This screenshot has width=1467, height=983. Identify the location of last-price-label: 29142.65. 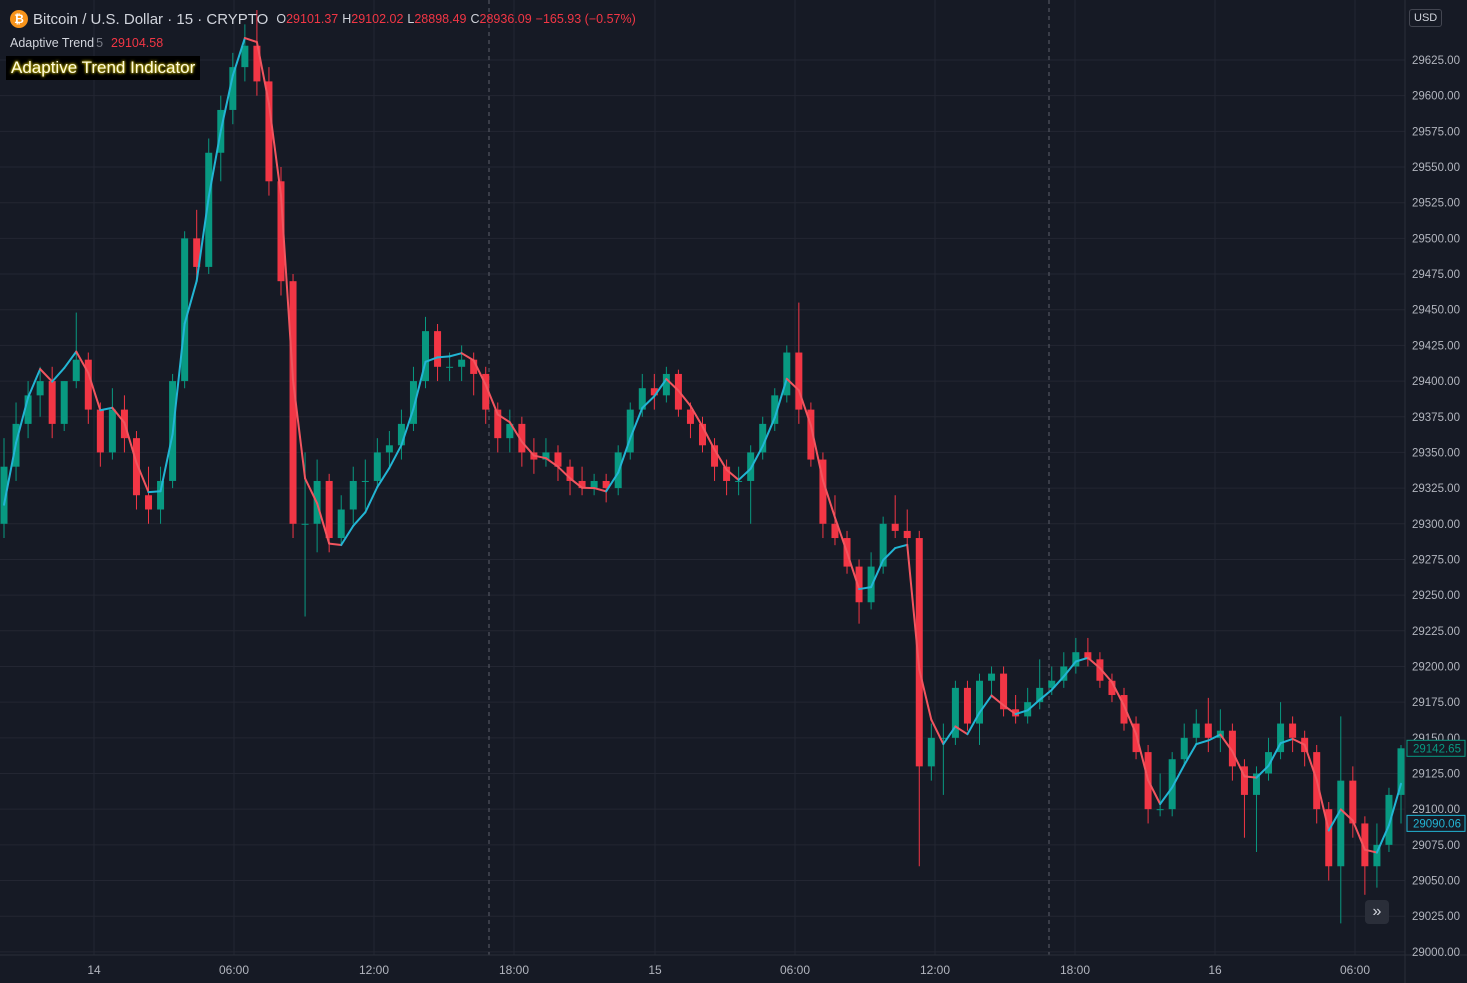
(1437, 749).